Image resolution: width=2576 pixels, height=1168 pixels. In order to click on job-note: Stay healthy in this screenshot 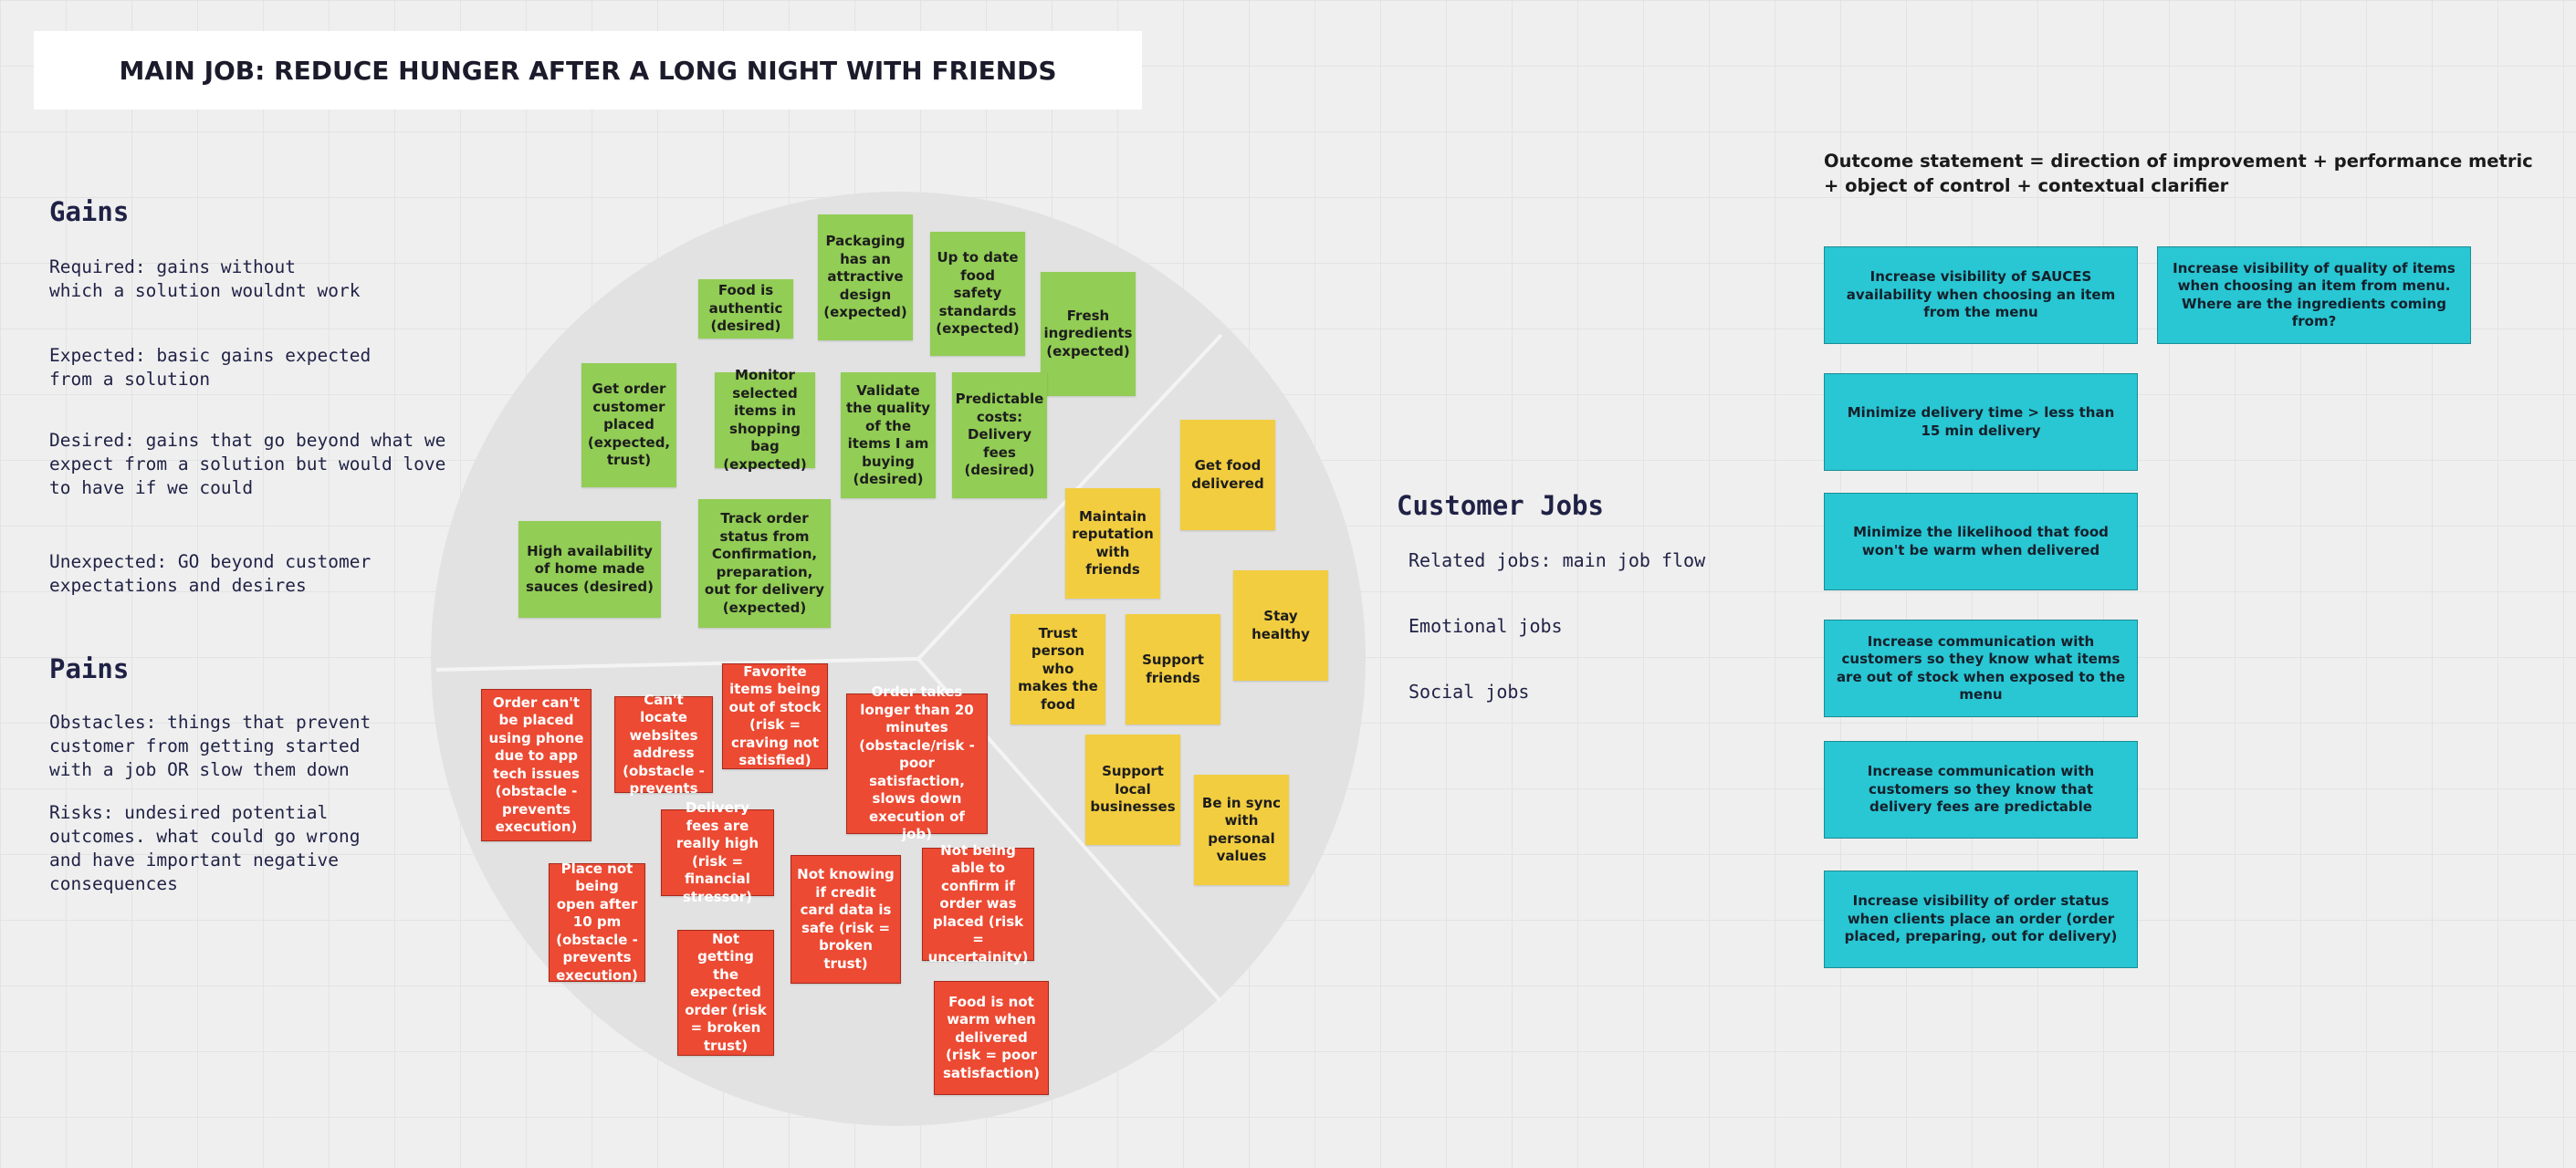, I will do `click(1280, 625)`.